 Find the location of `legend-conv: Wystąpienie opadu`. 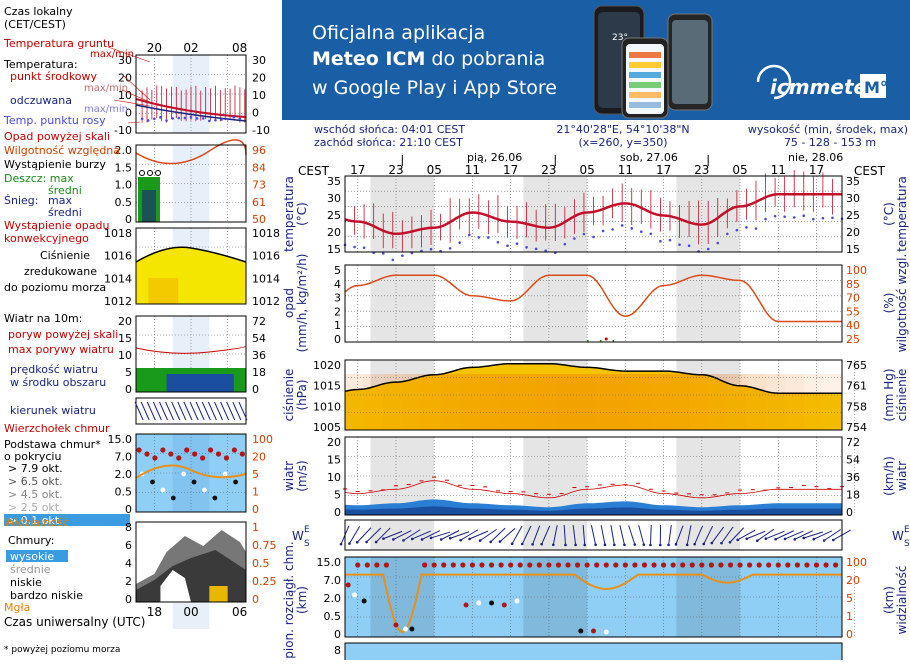

legend-conv: Wystąpienie opadu is located at coordinates (56, 225).